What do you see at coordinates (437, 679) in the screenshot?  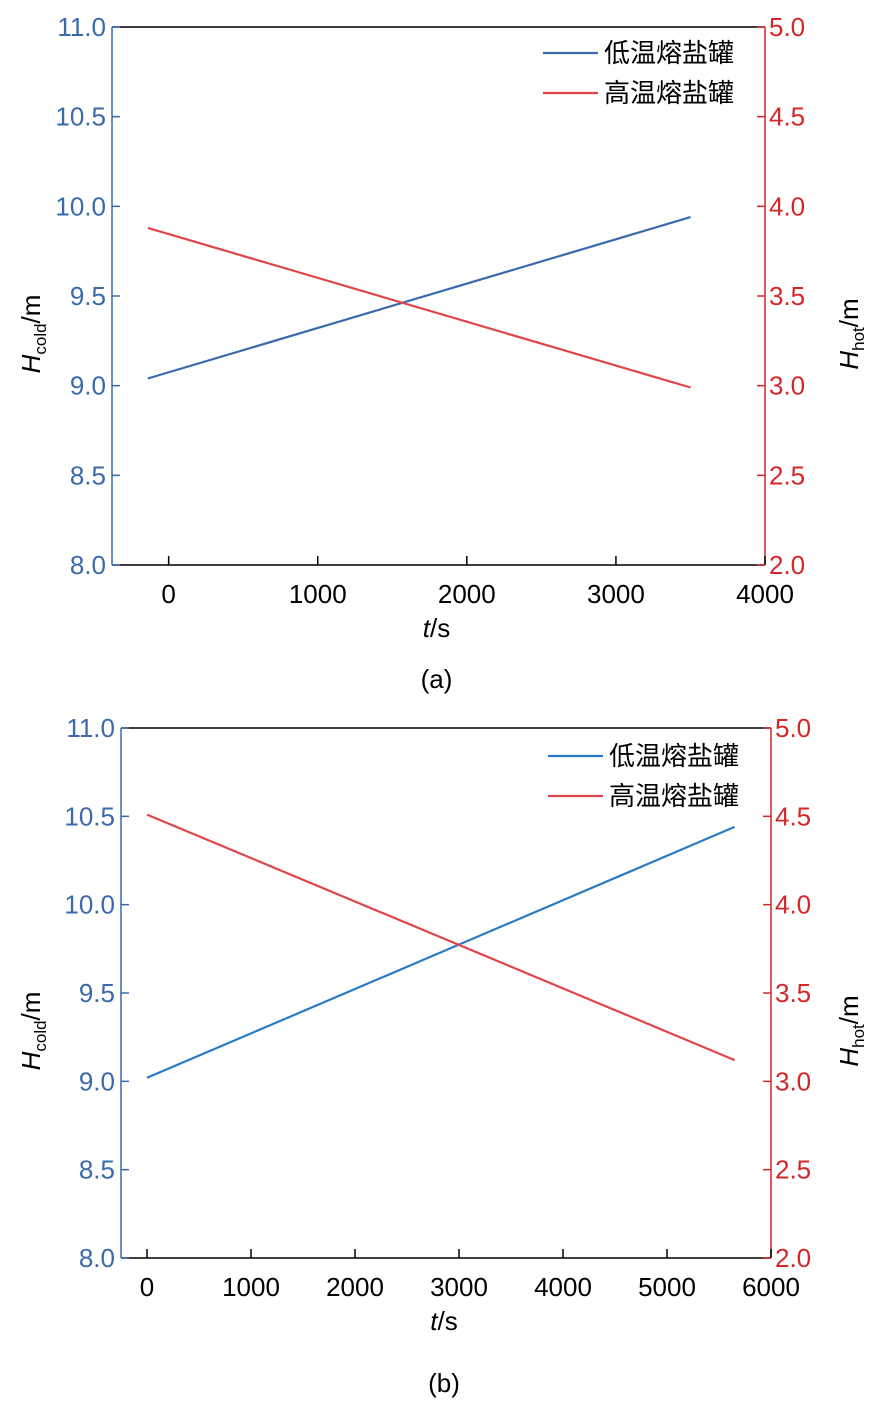 I see `panel-caption: (a)` at bounding box center [437, 679].